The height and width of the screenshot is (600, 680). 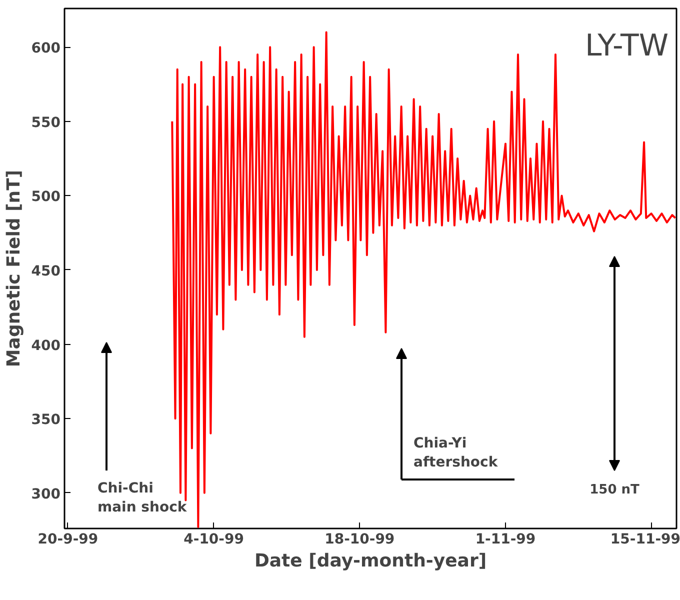 What do you see at coordinates (143, 498) in the screenshot?
I see `annotation: Chi-Chi main shock` at bounding box center [143, 498].